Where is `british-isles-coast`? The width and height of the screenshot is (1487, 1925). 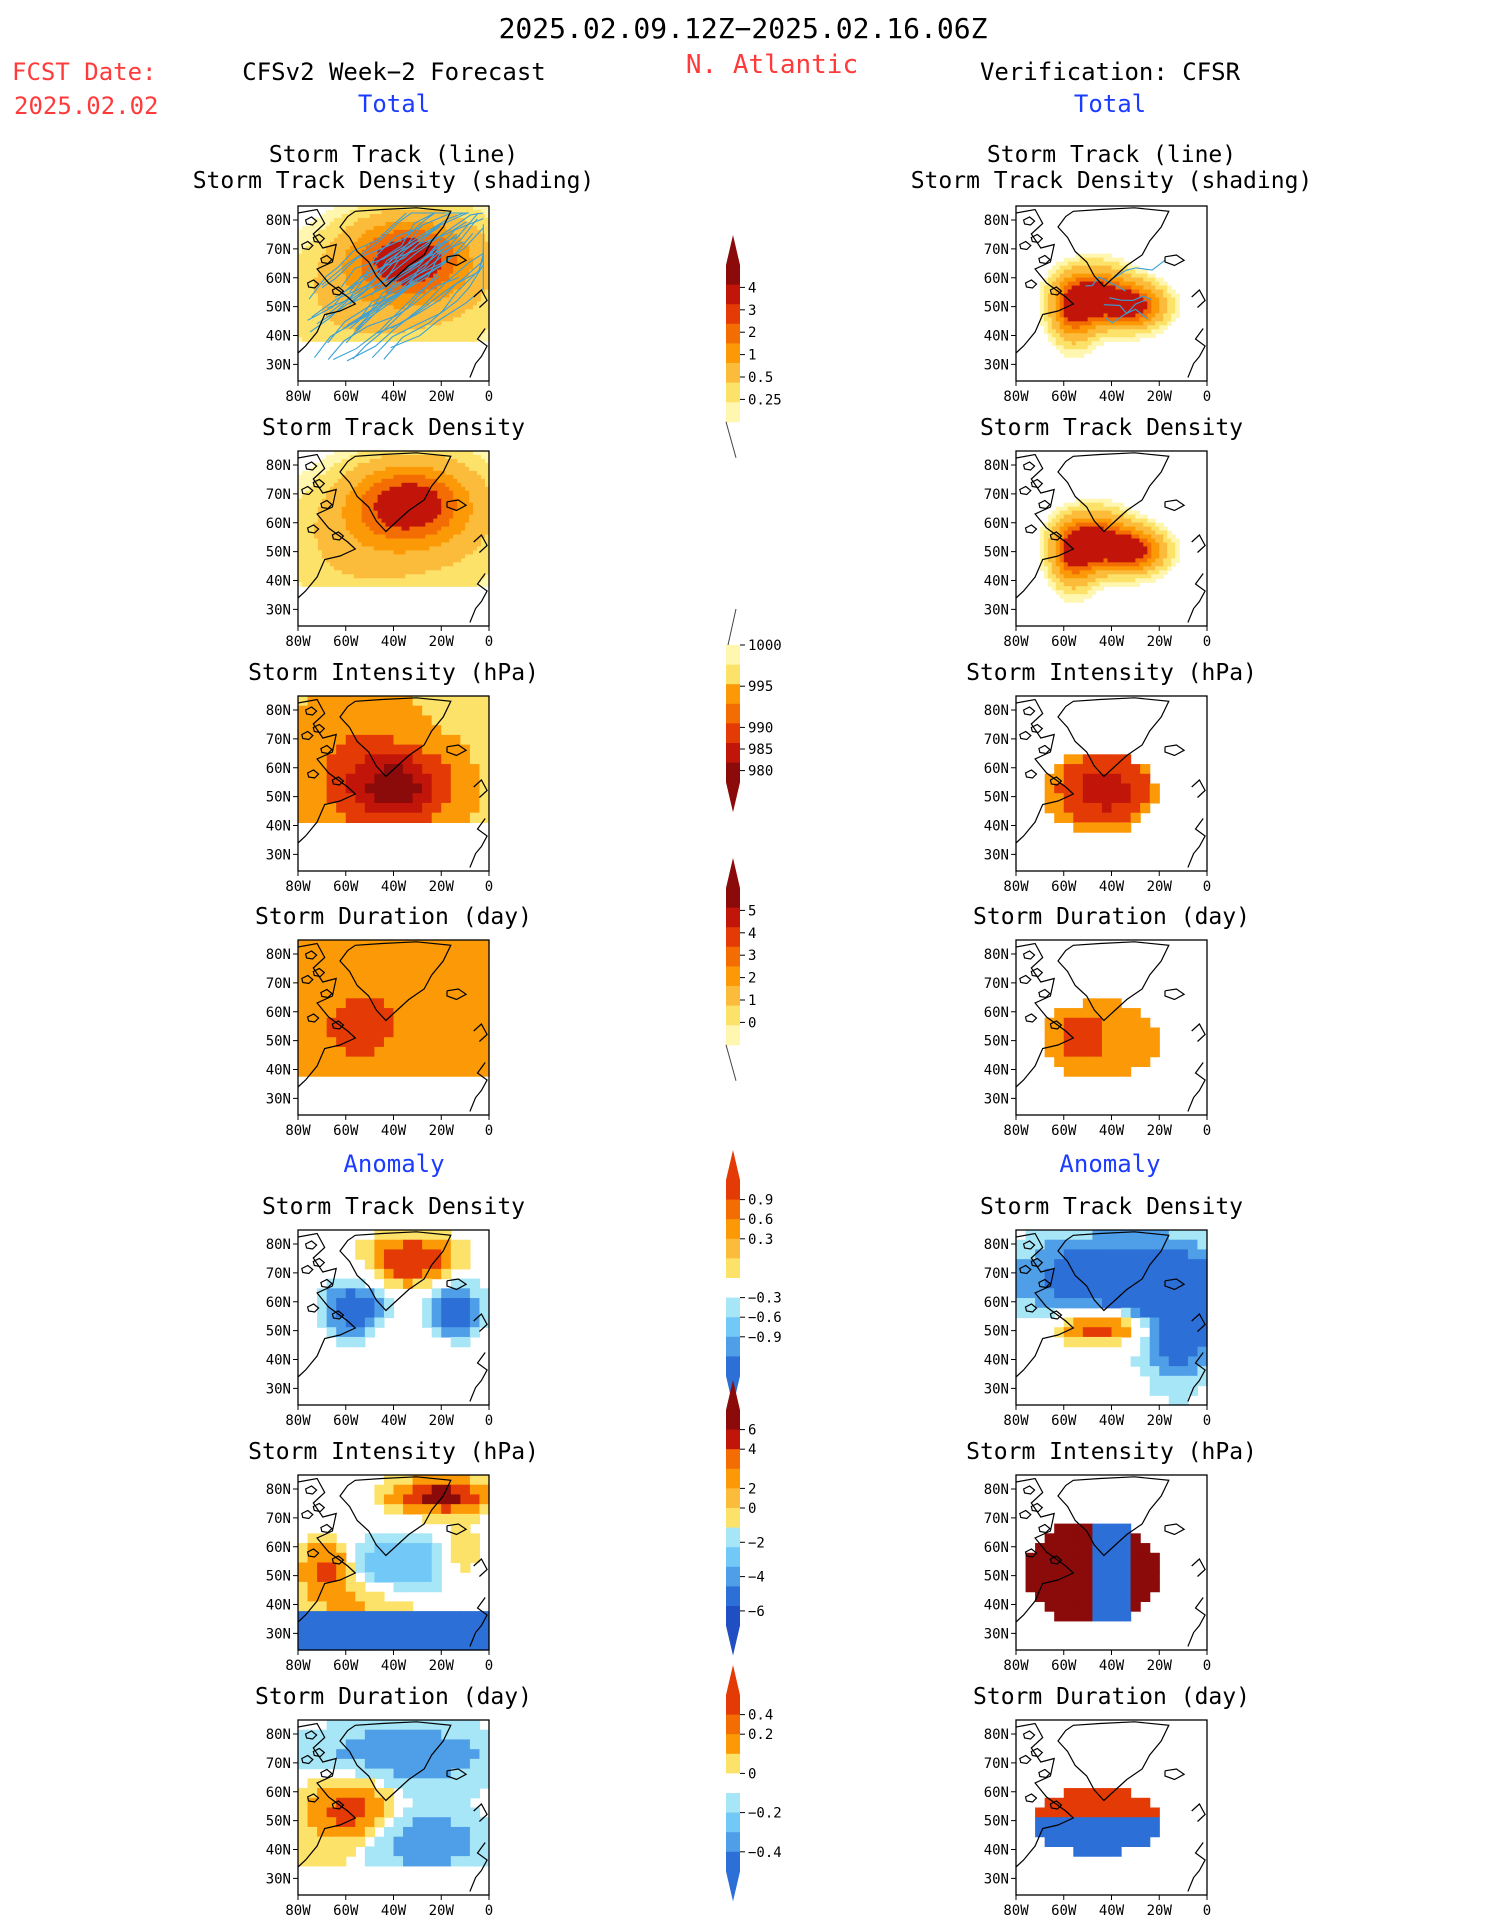 british-isles-coast is located at coordinates (480, 1812).